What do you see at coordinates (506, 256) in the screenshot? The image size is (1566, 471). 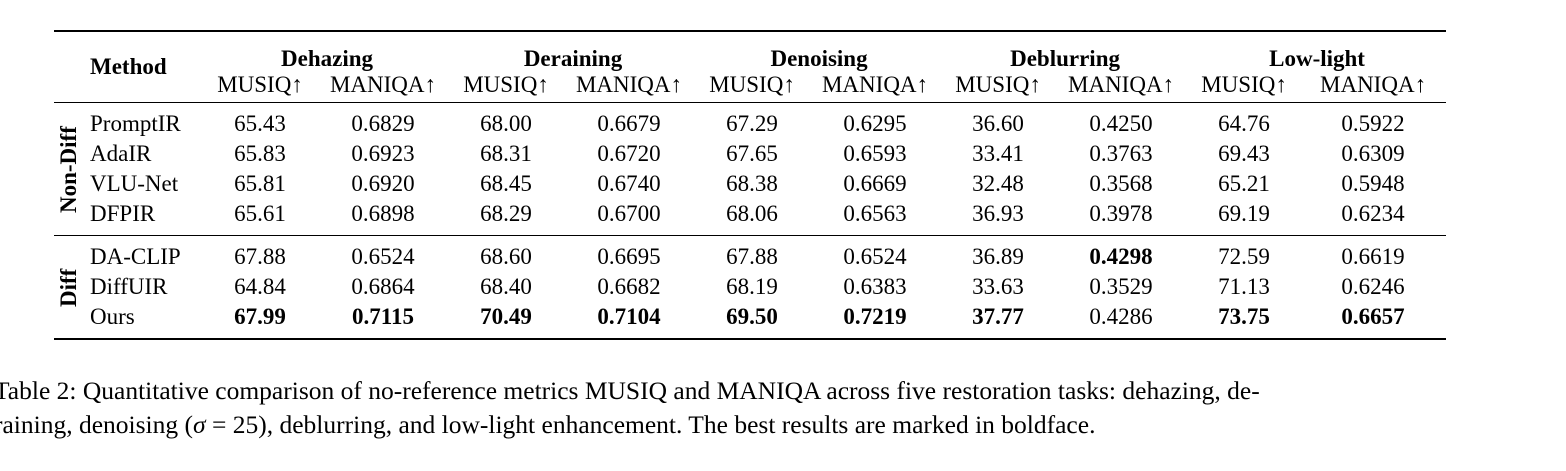 I see `value-cell: 68.60` at bounding box center [506, 256].